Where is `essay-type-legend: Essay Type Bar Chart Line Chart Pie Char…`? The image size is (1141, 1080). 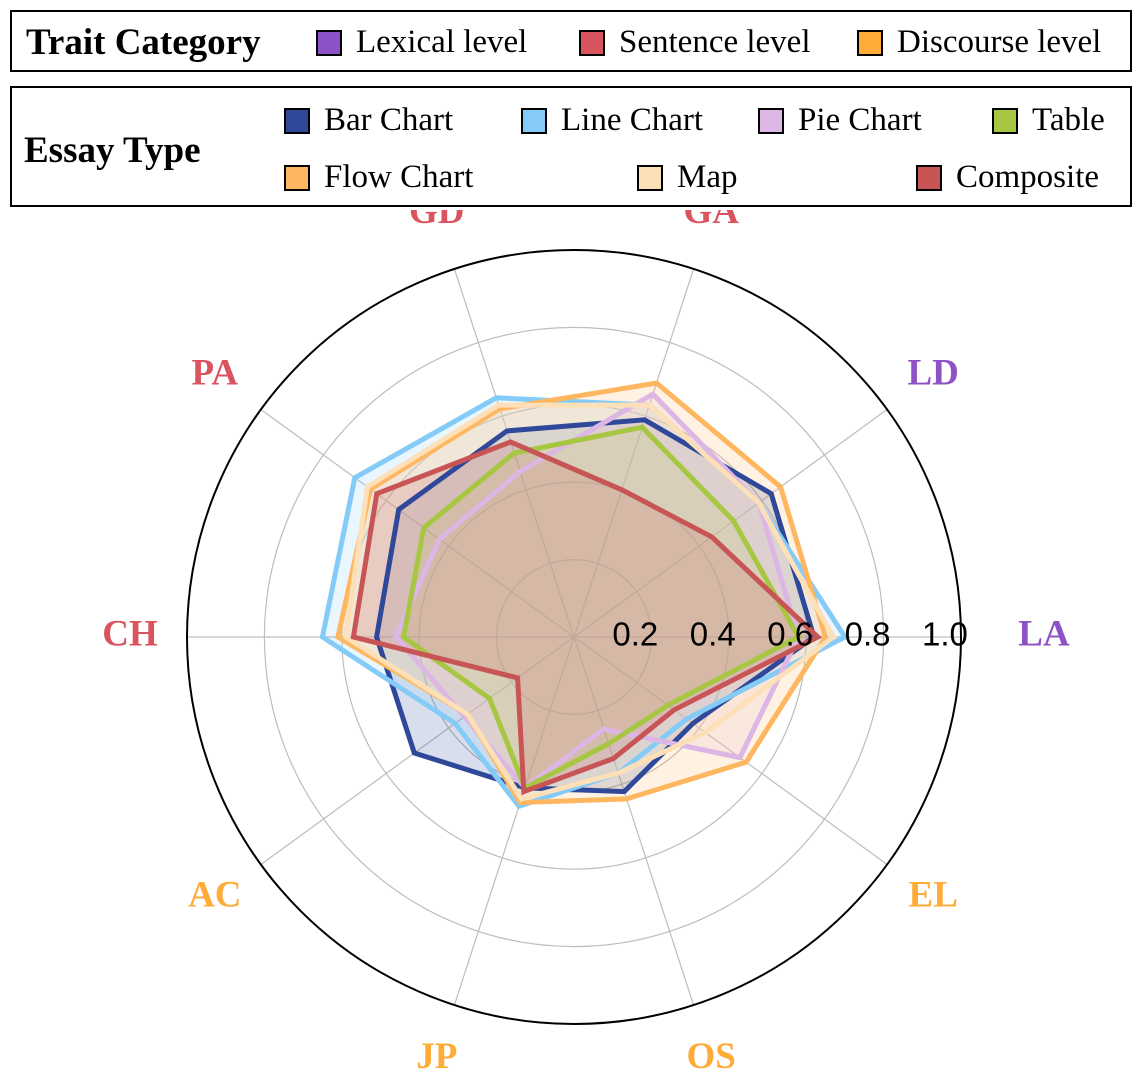
essay-type-legend: Essay Type Bar Chart Line Chart Pie Char… is located at coordinates (571, 146).